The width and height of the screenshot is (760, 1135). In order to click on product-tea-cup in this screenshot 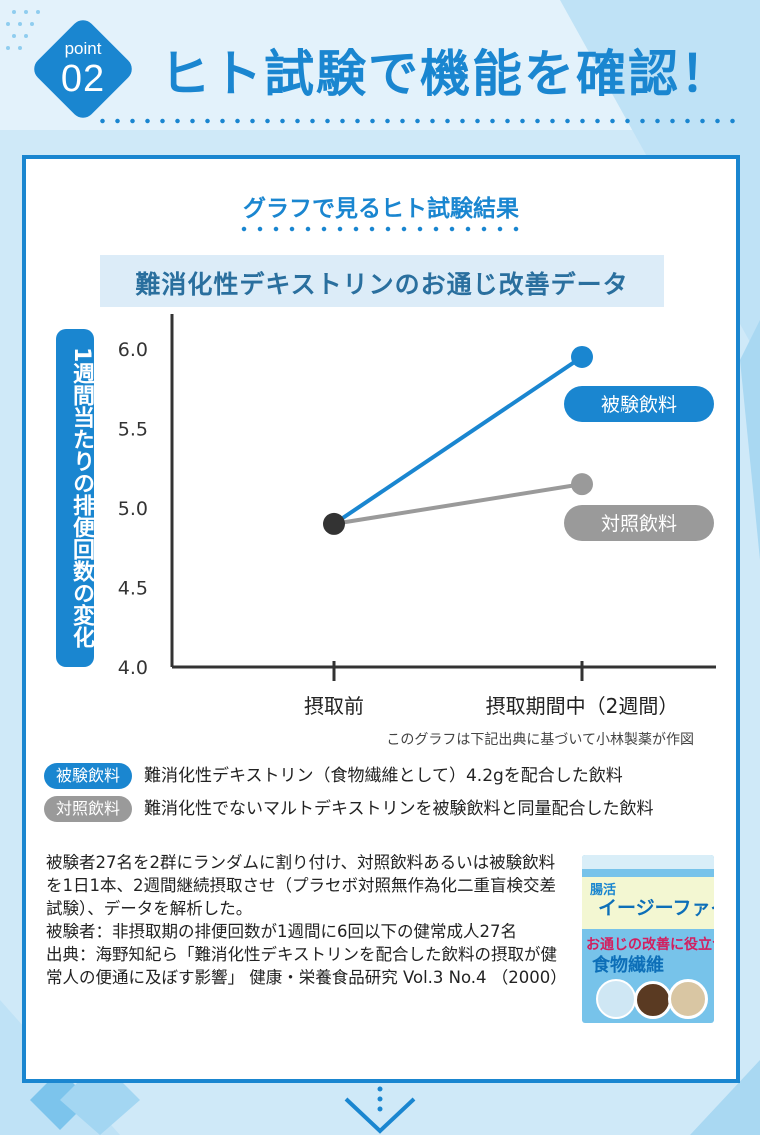, I will do `click(688, 999)`.